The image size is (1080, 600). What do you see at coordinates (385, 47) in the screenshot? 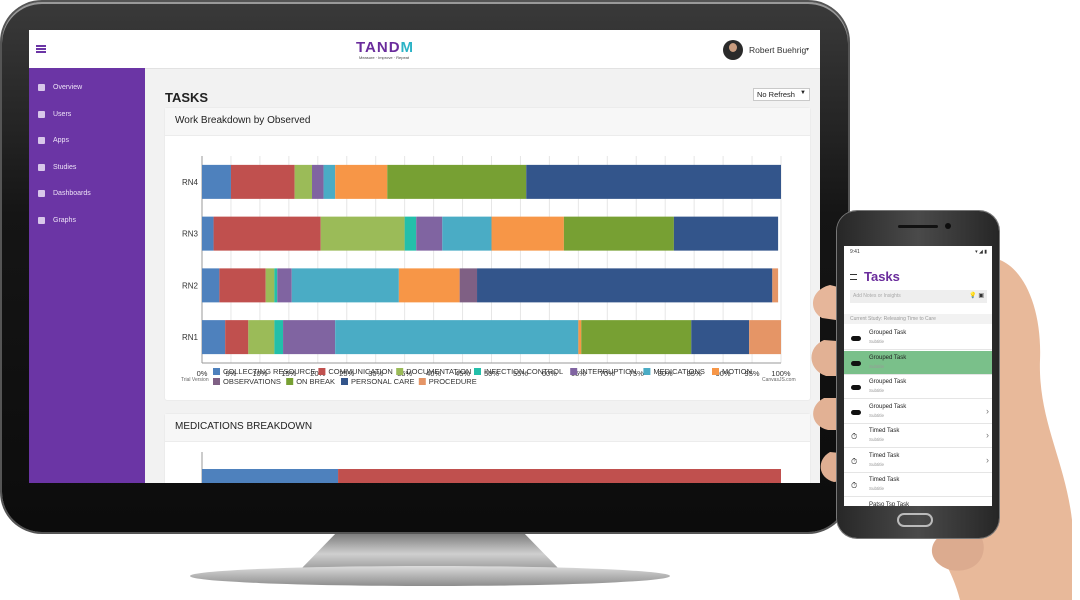
I see `tandm-logo: TANDM` at bounding box center [385, 47].